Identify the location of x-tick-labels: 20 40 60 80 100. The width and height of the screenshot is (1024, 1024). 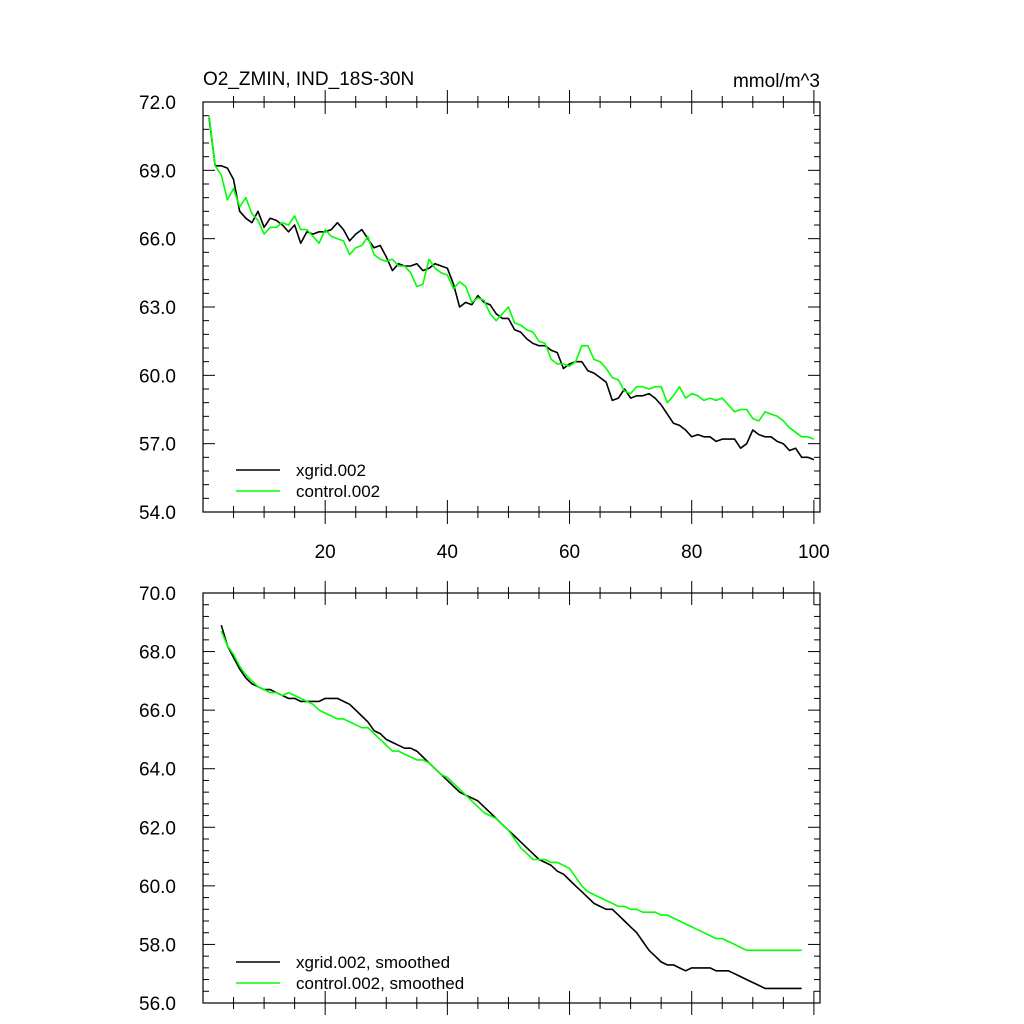
(572, 552).